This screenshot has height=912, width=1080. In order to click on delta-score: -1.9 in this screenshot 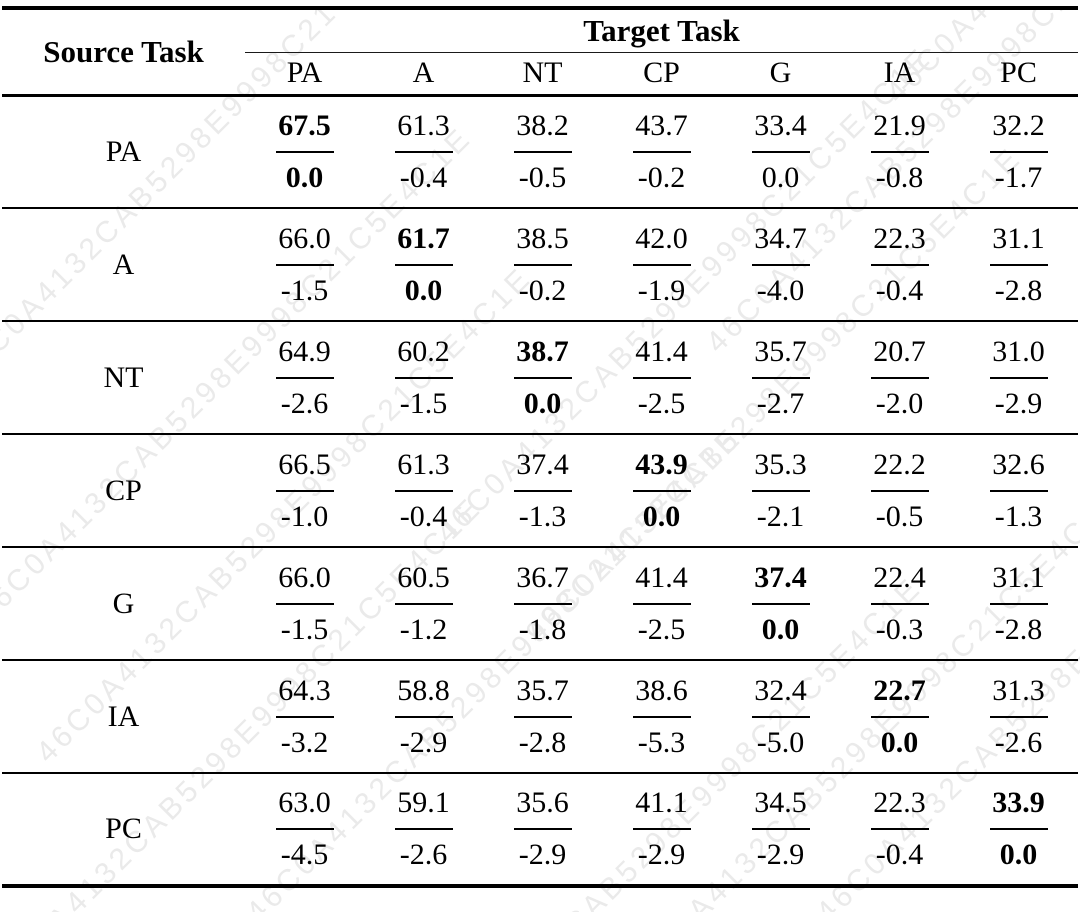, I will do `click(661, 290)`.